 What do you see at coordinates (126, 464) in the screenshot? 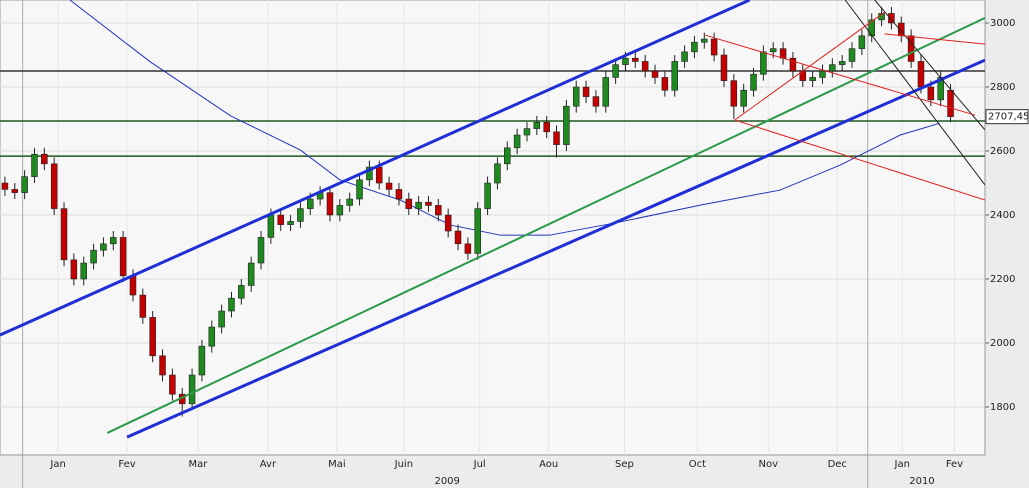
I see `x-tick-label: Fev` at bounding box center [126, 464].